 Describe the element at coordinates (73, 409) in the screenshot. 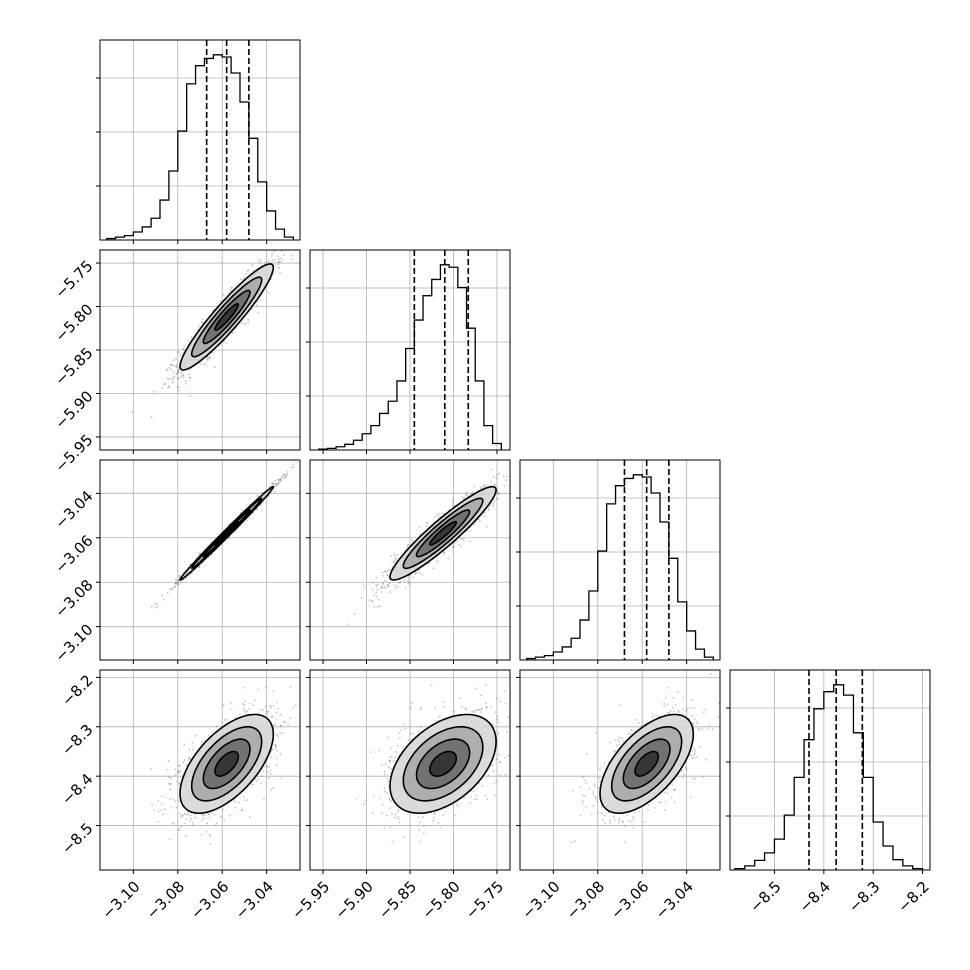

I see `y-tick-label: −5.90` at that location.